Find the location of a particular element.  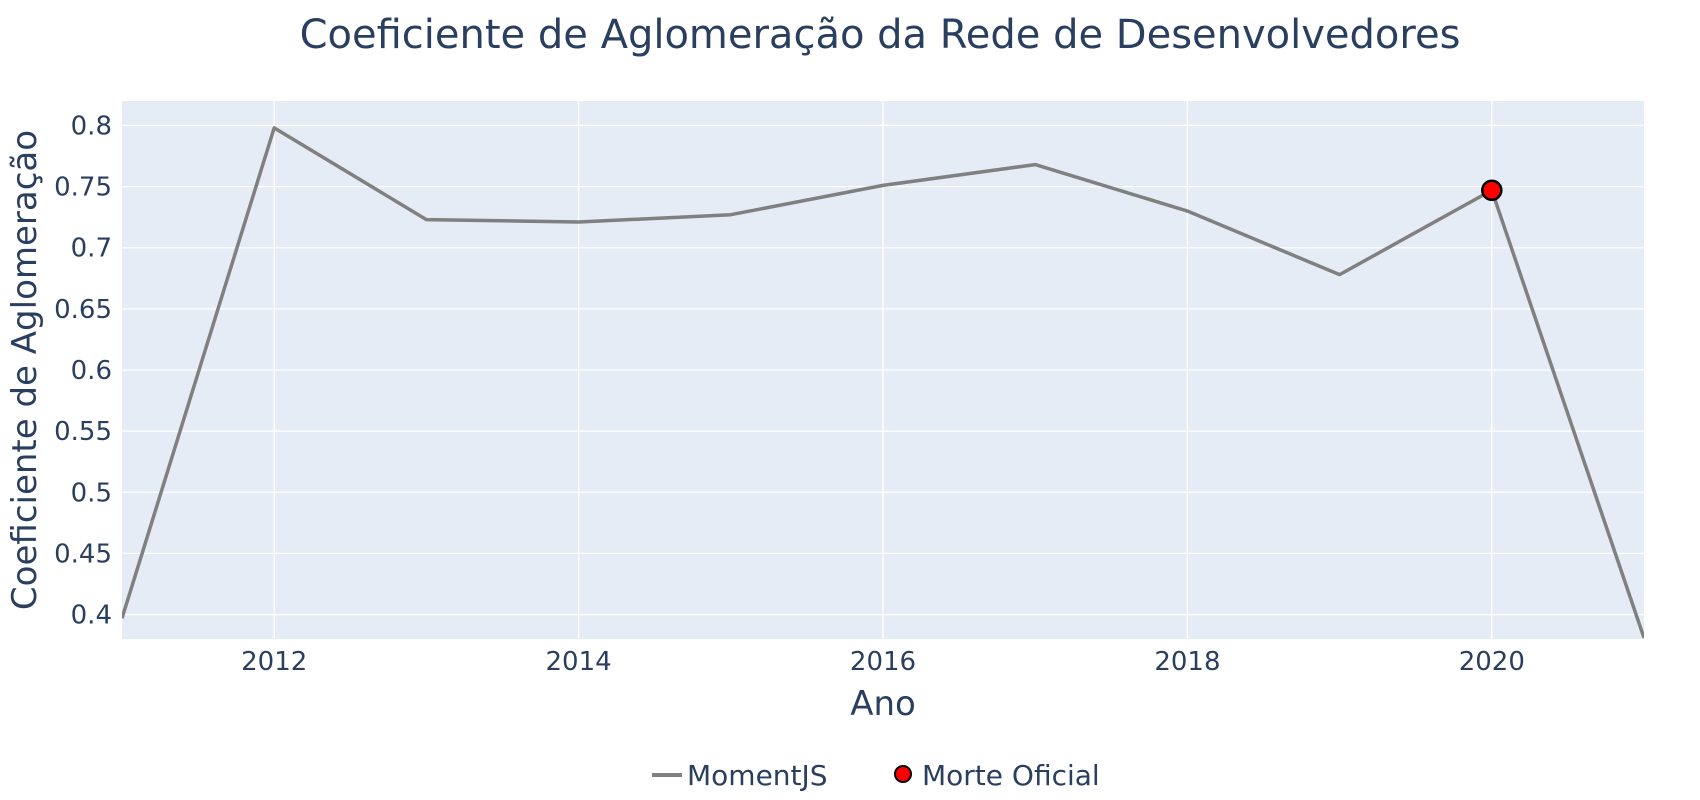

x-axis-title: Ano is located at coordinates (883, 704).